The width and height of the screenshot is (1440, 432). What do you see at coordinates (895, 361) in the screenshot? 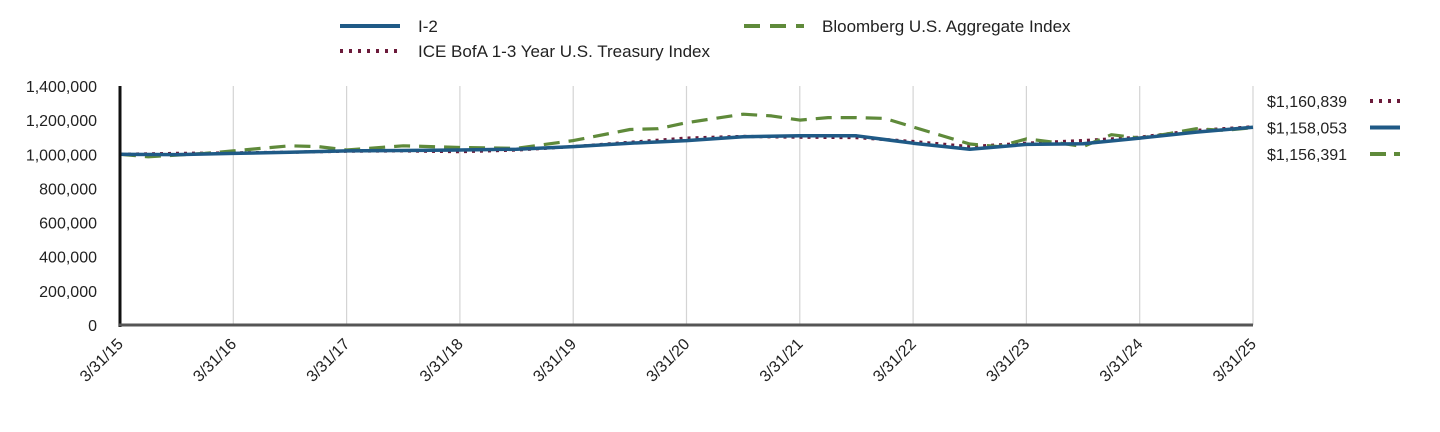
I see `x-tick-label: 3/31/22` at bounding box center [895, 361].